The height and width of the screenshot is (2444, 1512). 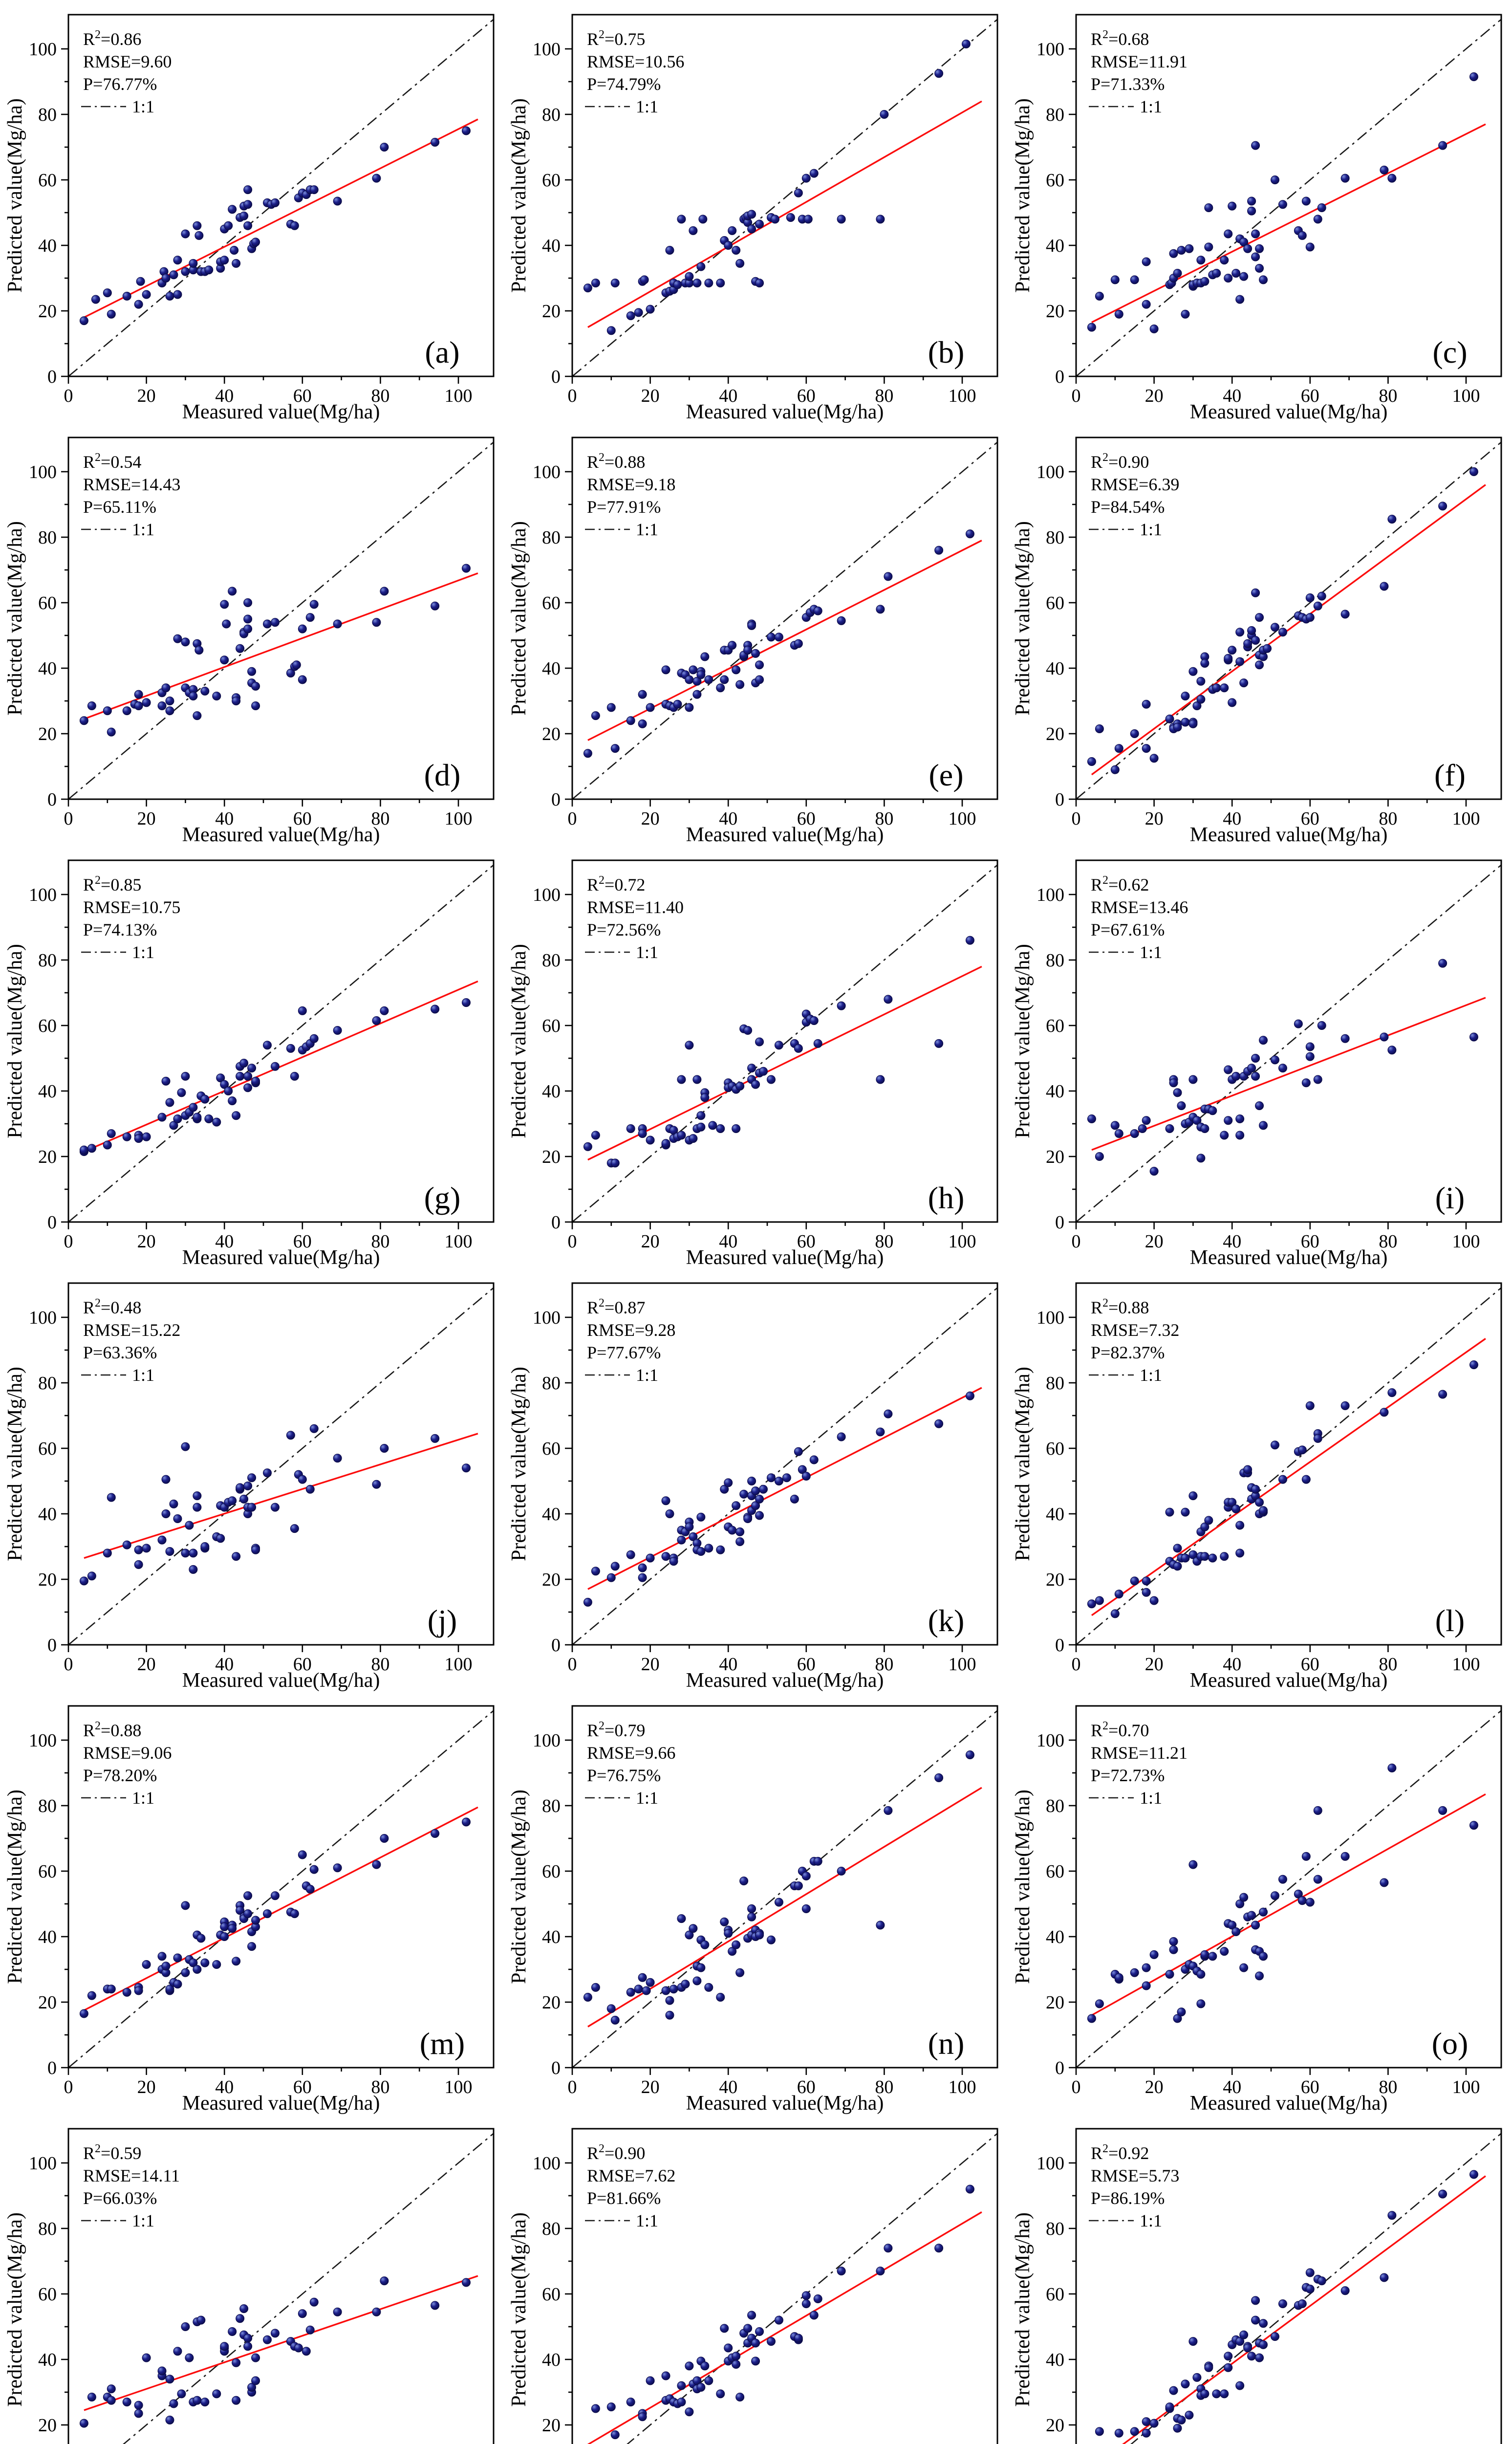 What do you see at coordinates (616, 461) in the screenshot?
I see `stats-r2: R2=0.88` at bounding box center [616, 461].